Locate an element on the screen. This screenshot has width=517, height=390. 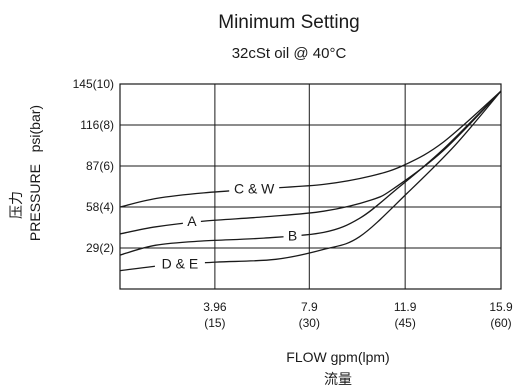
x-axis-ticks: 3.96 (15) 7.9 (30) 11.9 (45) 15.9 (60) is located at coordinates (358, 315).